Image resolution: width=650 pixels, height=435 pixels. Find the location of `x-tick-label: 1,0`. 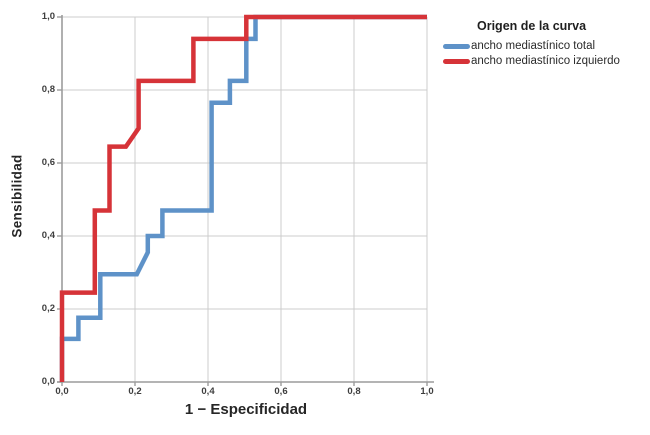

x-tick-label: 1,0 is located at coordinates (427, 391).